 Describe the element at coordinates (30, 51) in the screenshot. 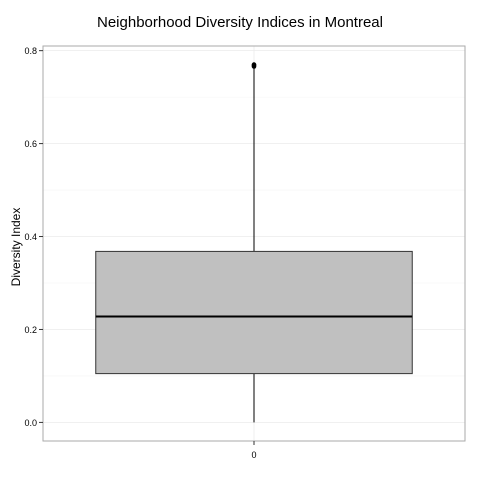

I see `y-tick-label: 0.8` at that location.